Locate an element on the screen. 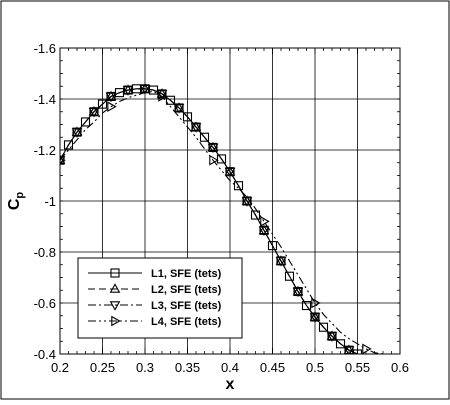 The width and height of the screenshot is (450, 405). y-tick-labels: -0.4 -0.6 -0.8 -1 -1.2 -1.4 -1.6 is located at coordinates (45, 201).